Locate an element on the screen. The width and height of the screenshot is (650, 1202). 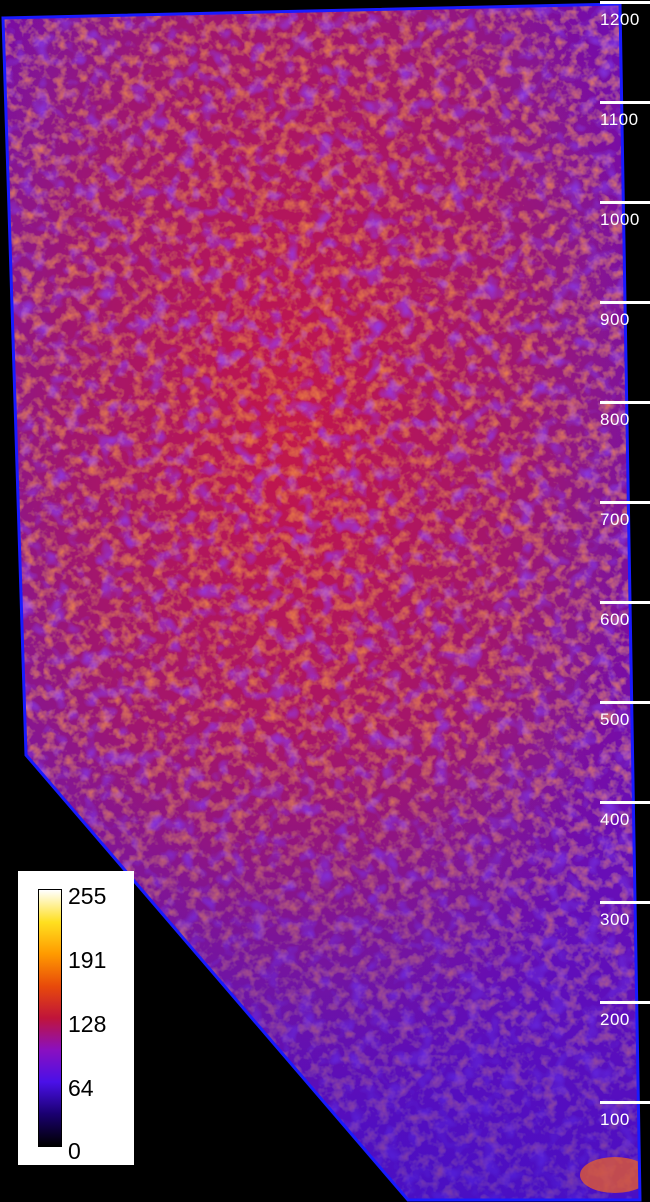
colorbar-label-0: 0 is located at coordinates (74, 1151).